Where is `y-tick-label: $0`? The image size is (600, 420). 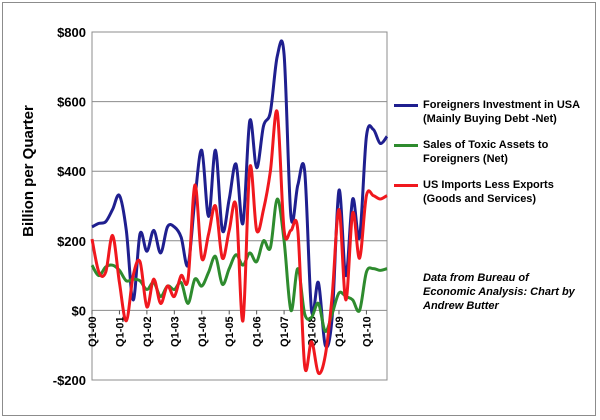 y-tick-label: $0 is located at coordinates (79, 310).